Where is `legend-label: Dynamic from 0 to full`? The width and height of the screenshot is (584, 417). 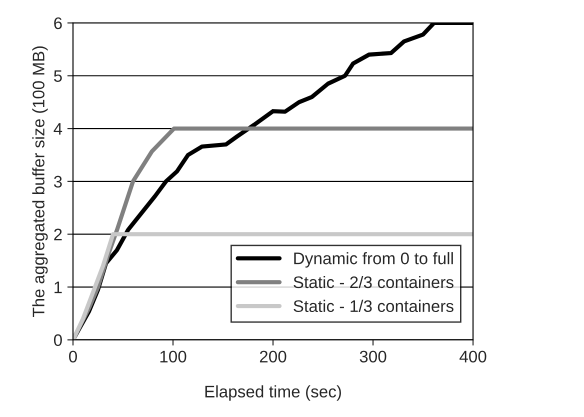
legend-label: Dynamic from 0 to full is located at coordinates (373, 260).